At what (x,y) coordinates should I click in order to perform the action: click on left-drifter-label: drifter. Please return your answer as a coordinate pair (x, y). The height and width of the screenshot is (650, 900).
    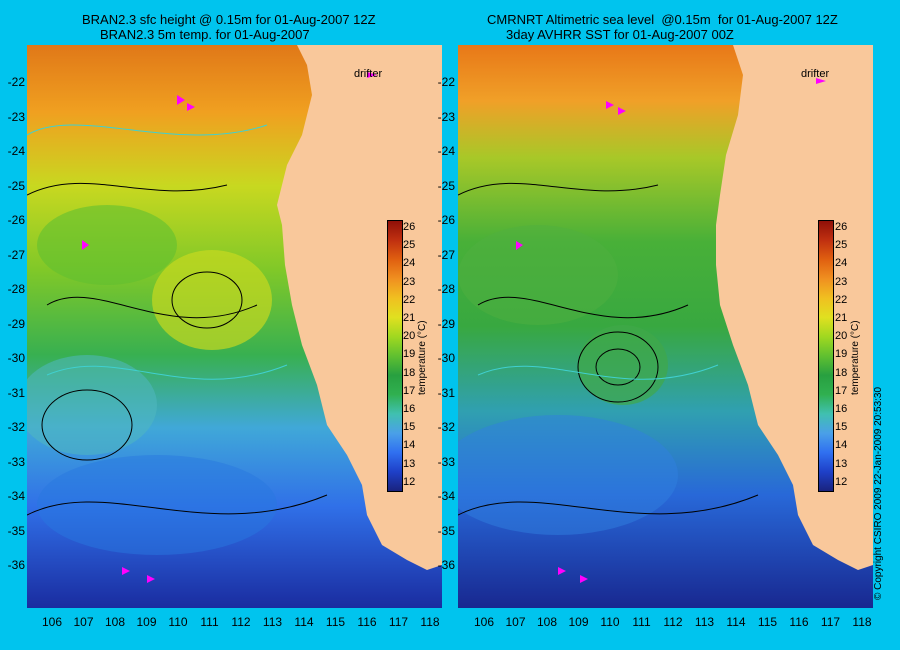
    Looking at the image, I should click on (368, 74).